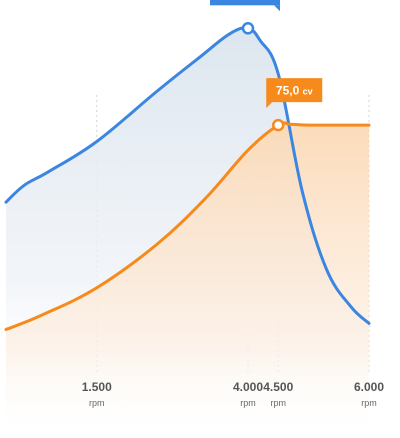  I want to click on callout-unit: cv, so click(308, 92).